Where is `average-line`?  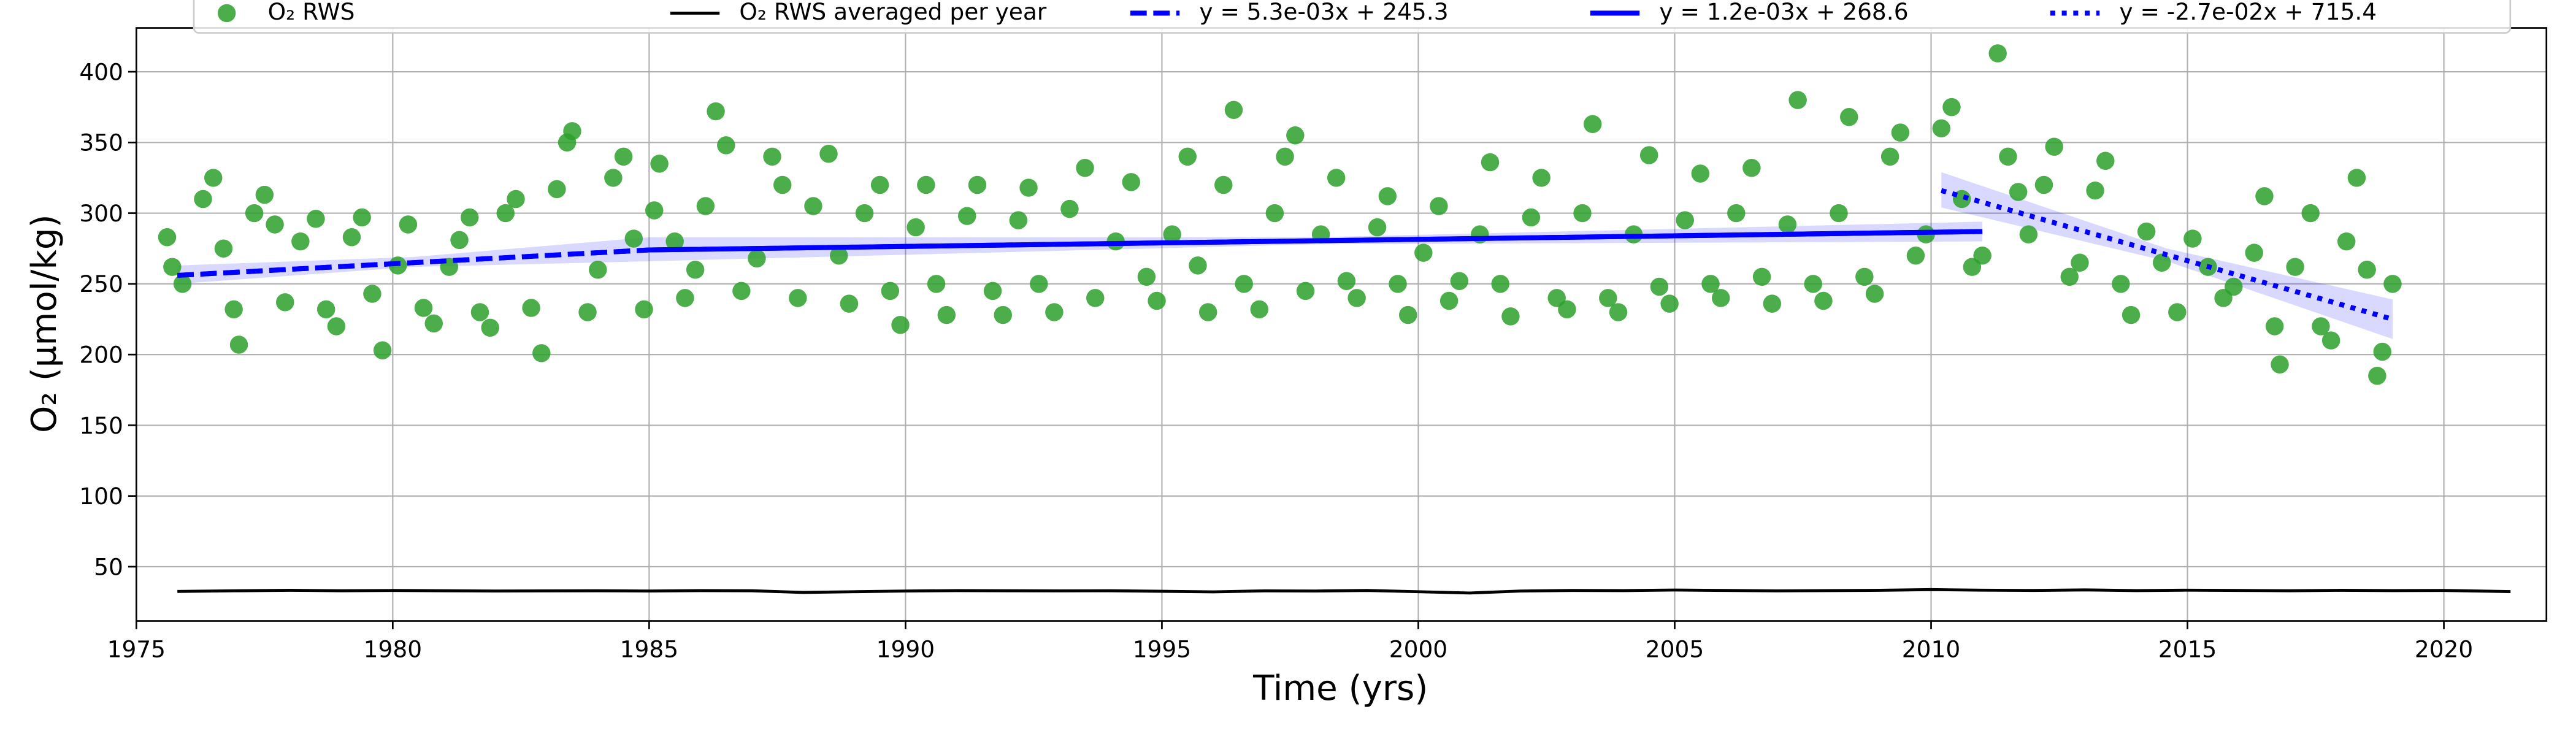 average-line is located at coordinates (1344, 591).